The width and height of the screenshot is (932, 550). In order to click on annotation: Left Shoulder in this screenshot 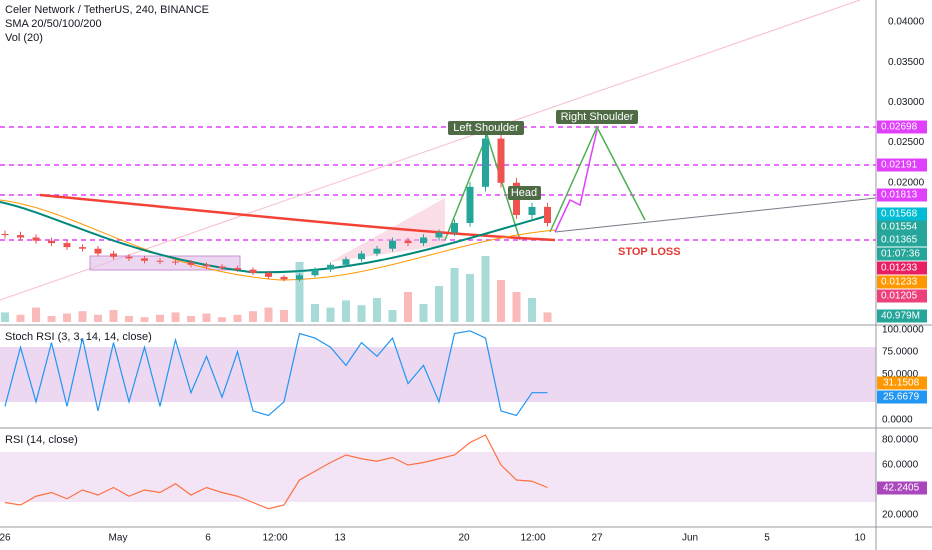, I will do `click(486, 128)`.